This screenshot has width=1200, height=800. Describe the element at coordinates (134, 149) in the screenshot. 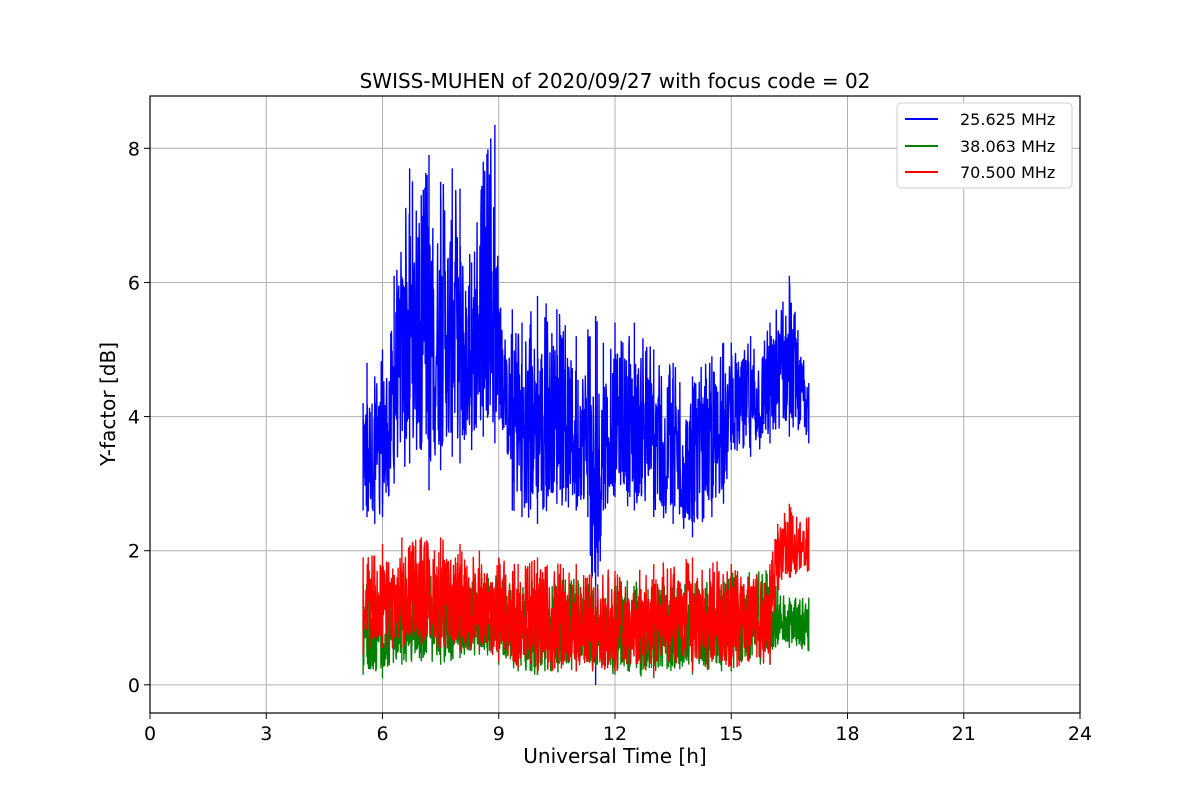

I see `y-tick-label: 8` at that location.